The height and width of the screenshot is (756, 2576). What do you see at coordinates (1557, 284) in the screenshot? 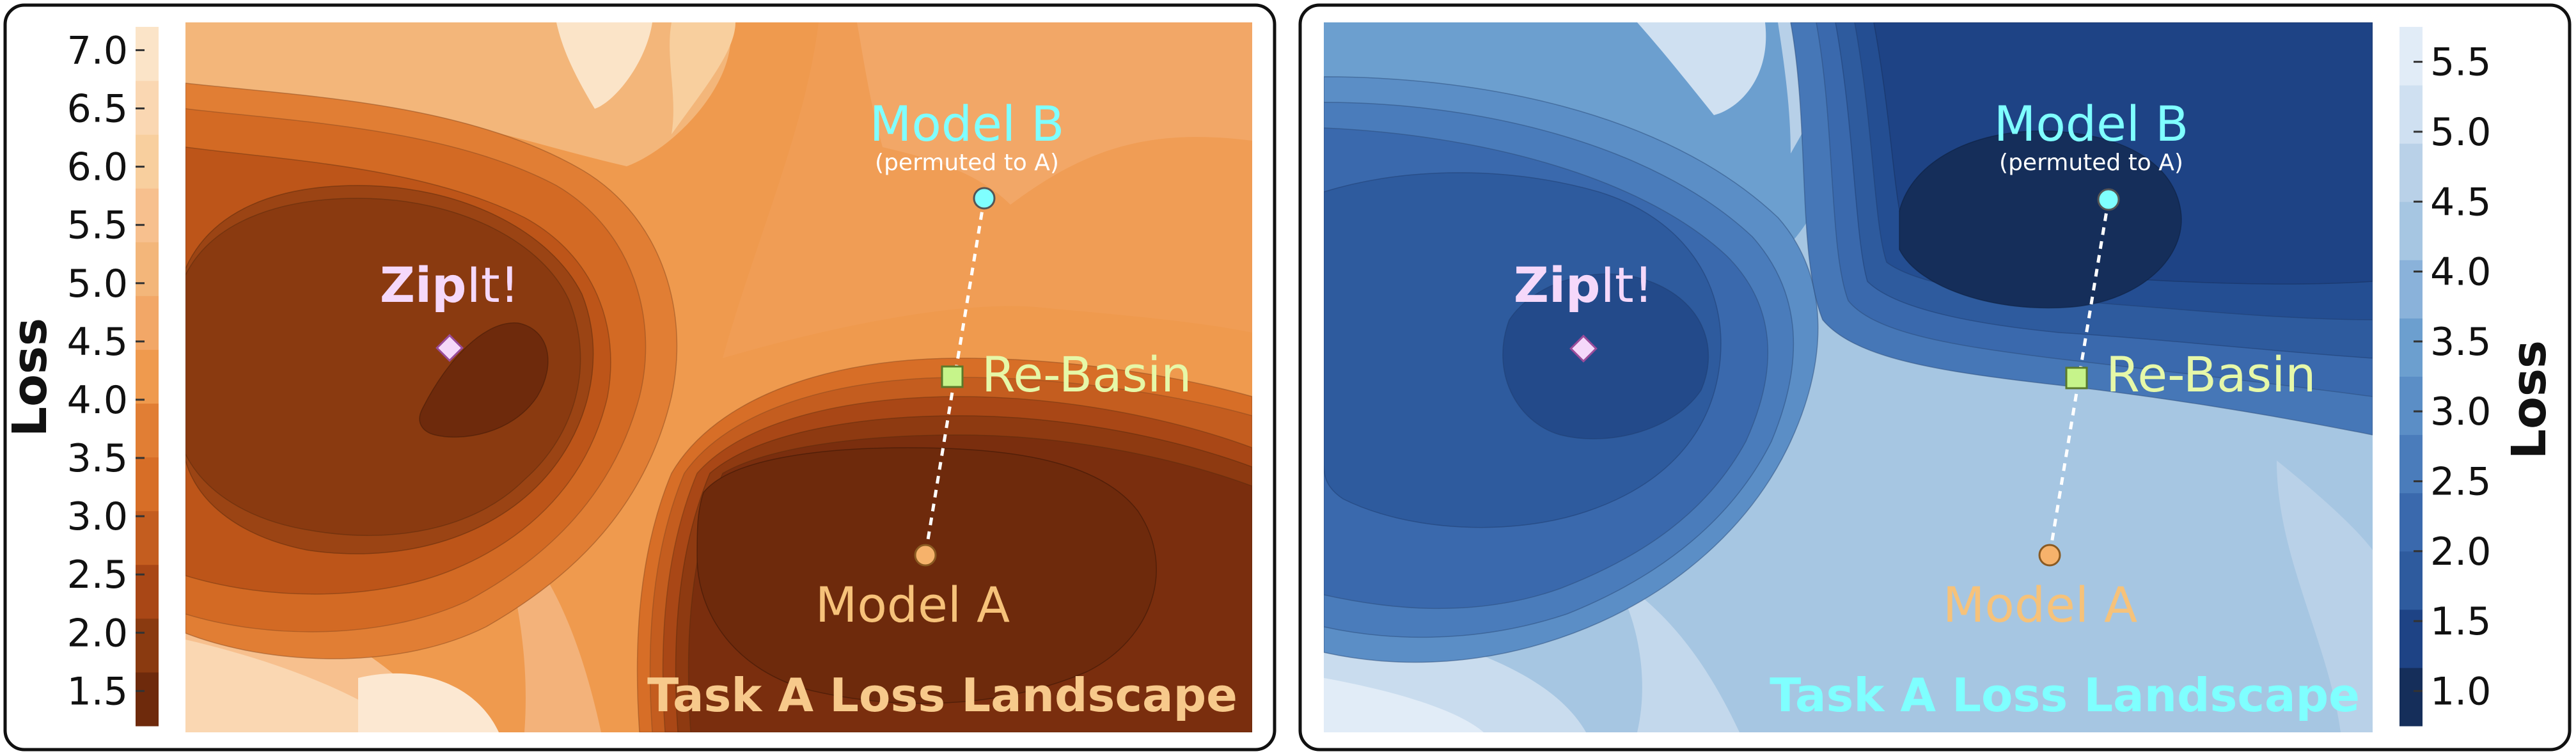
I see `right-zipit-label-bold: Zip` at bounding box center [1557, 284].